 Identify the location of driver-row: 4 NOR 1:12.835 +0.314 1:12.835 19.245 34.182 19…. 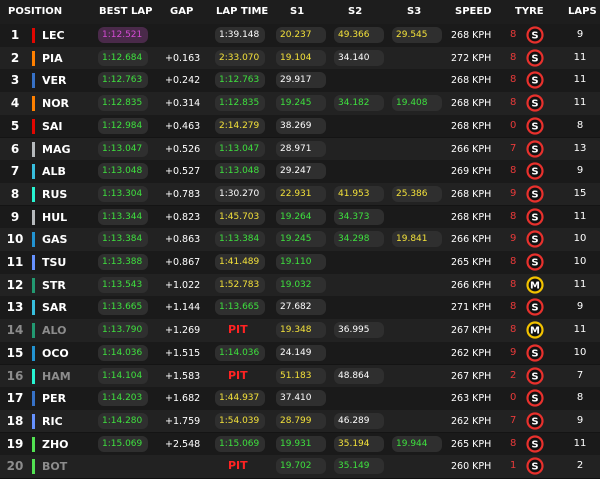
(300, 103).